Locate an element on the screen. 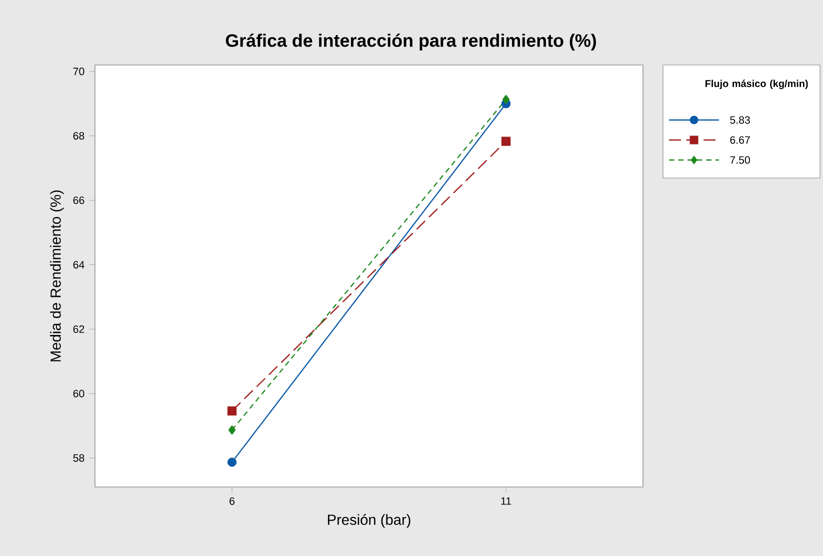 Image resolution: width=823 pixels, height=556 pixels. x-axis-title: Presión (bar) is located at coordinates (369, 521).